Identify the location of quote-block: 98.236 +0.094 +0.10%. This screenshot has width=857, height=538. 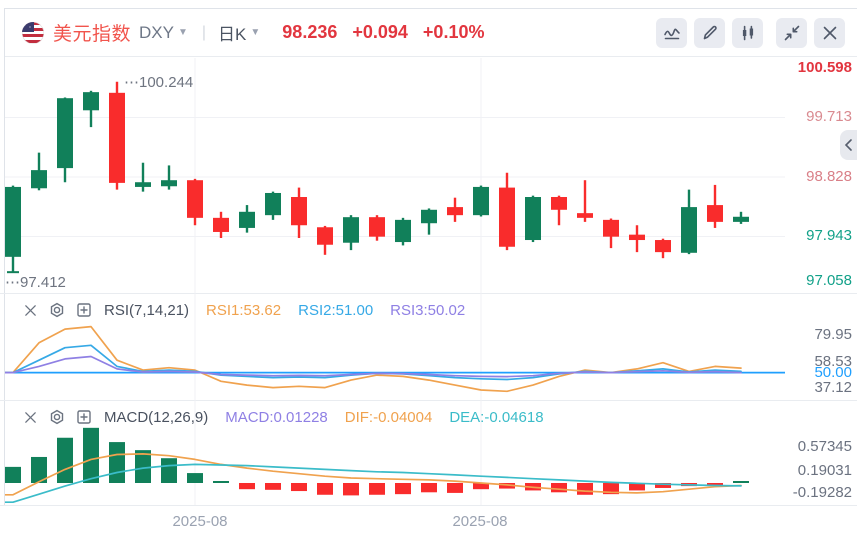
(383, 32).